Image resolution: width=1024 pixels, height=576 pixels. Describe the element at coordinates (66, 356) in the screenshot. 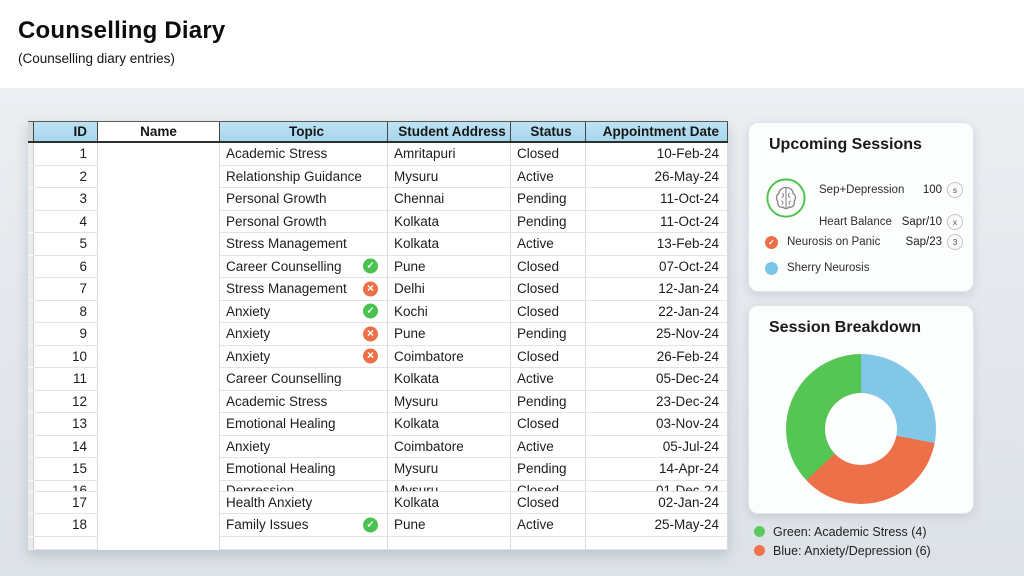

I see `cell-id: 10` at that location.